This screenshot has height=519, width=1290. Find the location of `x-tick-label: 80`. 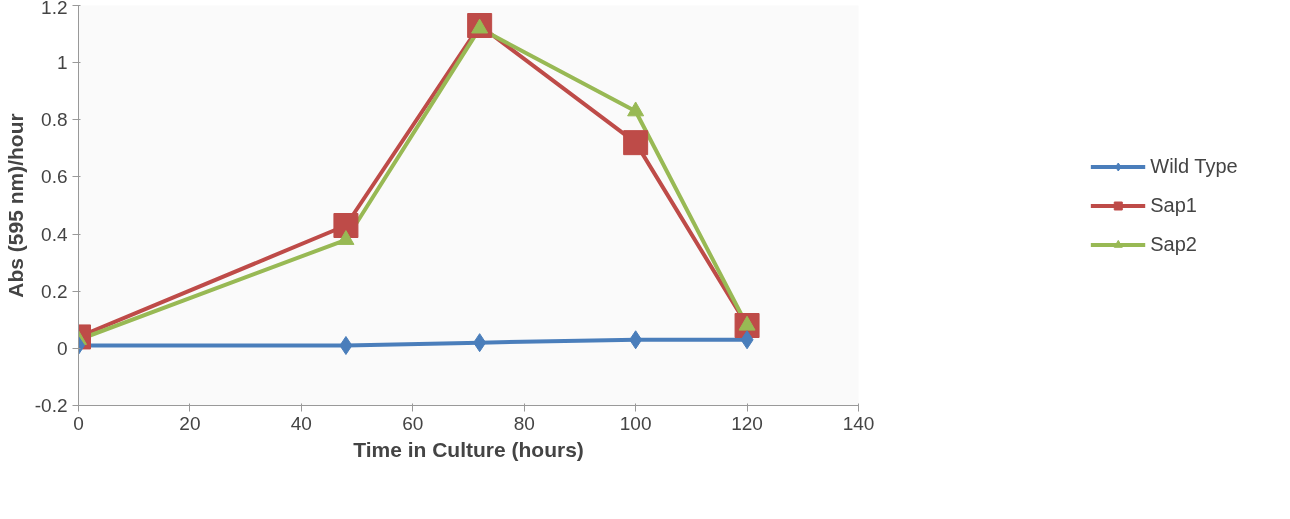

x-tick-label: 80 is located at coordinates (524, 423).